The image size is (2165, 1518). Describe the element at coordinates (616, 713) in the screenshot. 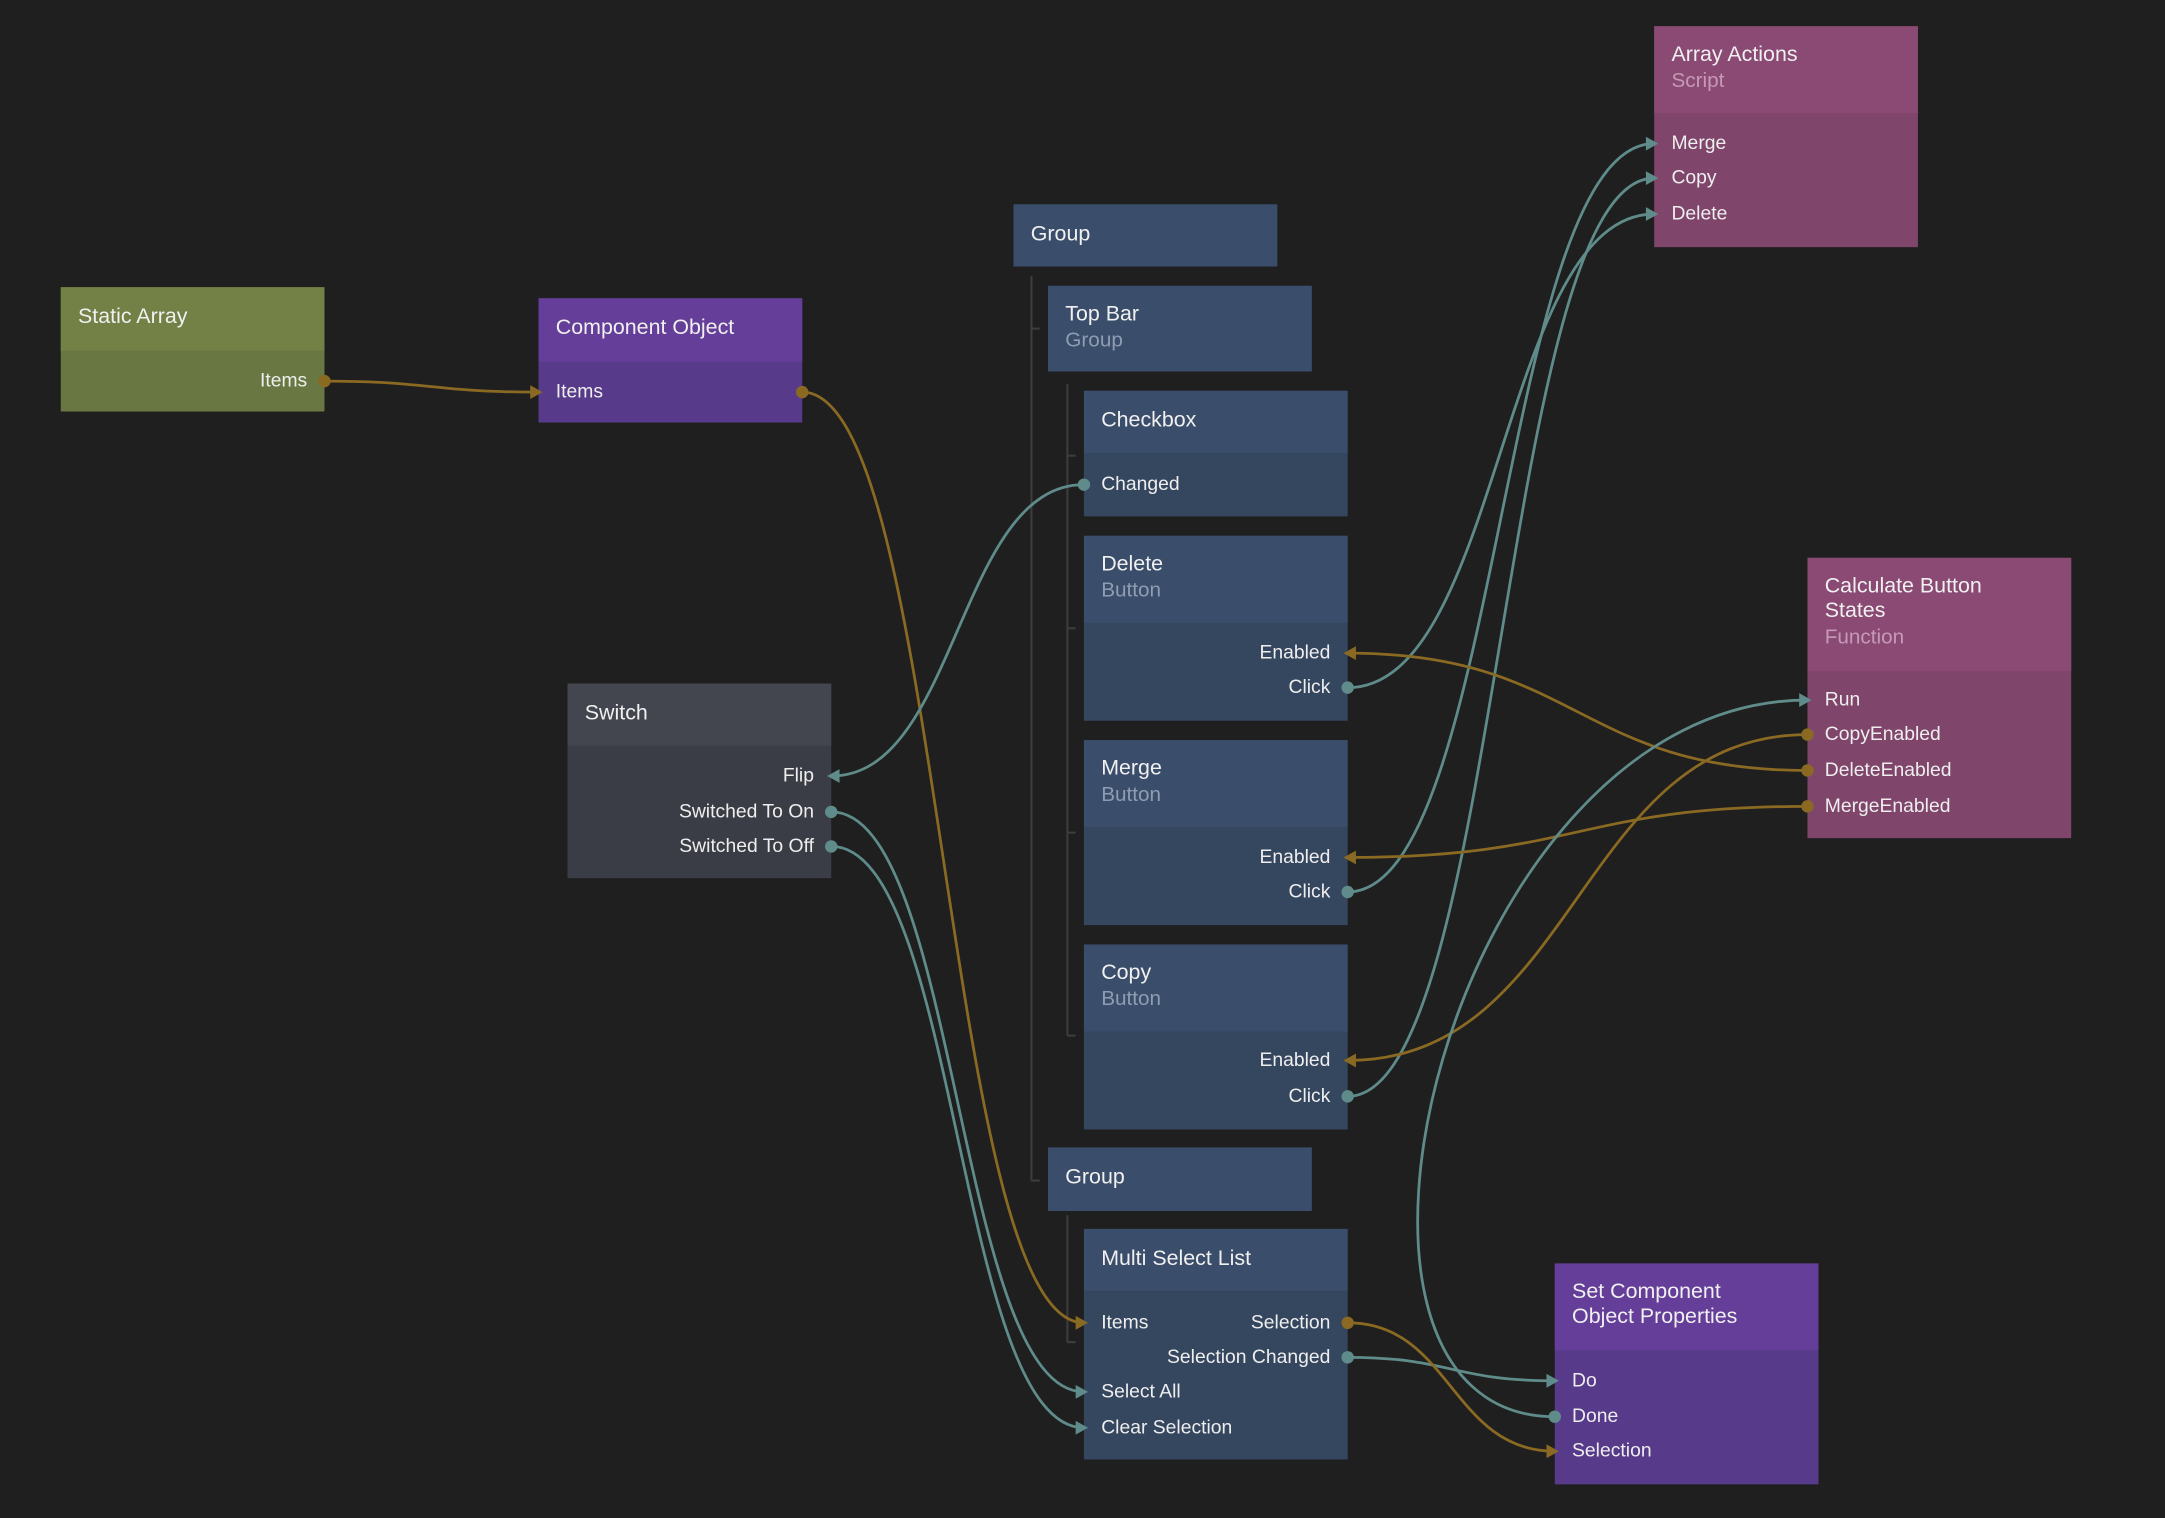

I see `node-title: Switch` at that location.